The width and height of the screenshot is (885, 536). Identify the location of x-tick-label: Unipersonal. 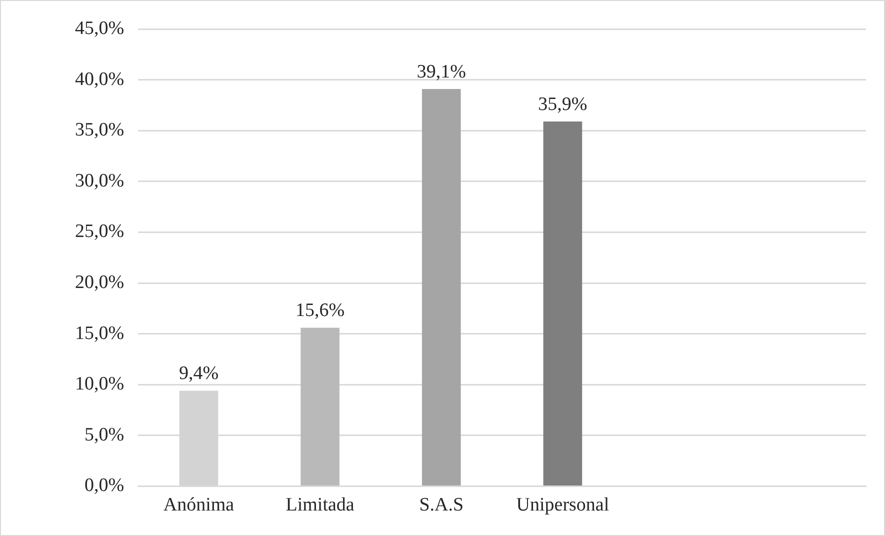
(563, 505).